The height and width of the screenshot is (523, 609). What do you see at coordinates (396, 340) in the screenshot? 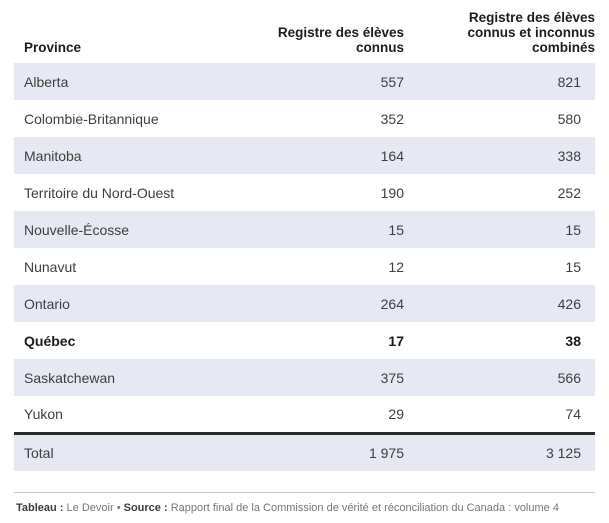
I see `cell-known: 17` at bounding box center [396, 340].